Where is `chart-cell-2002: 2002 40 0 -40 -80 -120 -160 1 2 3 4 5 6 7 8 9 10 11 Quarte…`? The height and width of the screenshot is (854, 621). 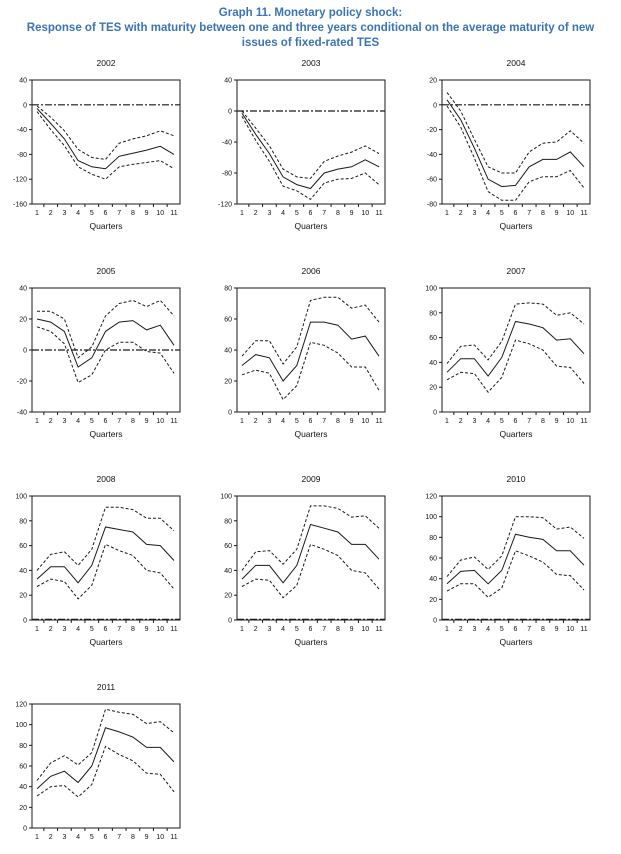
chart-cell-2002: 2002 40 0 -40 -80 -120 -160 1 2 3 4 5 6 7 8 9 10 11 Quarte… is located at coordinates (108, 154).